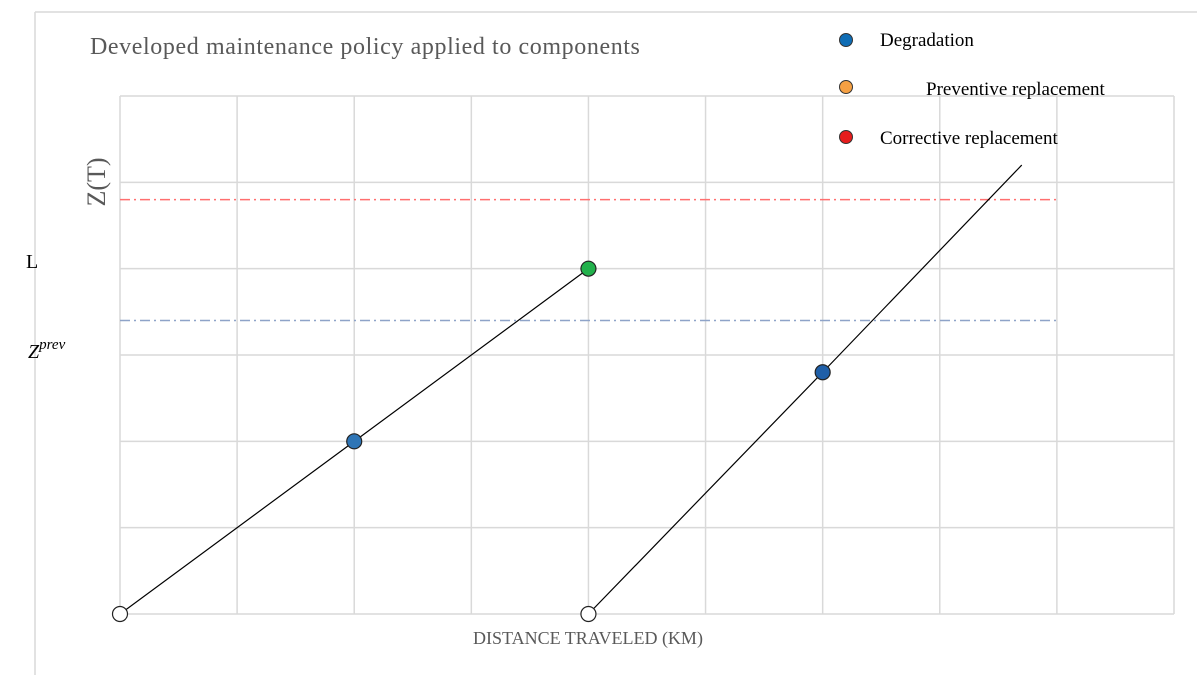 This screenshot has width=1197, height=675. Describe the element at coordinates (927, 40) in the screenshot. I see `legend-label-1: Degradation` at that location.